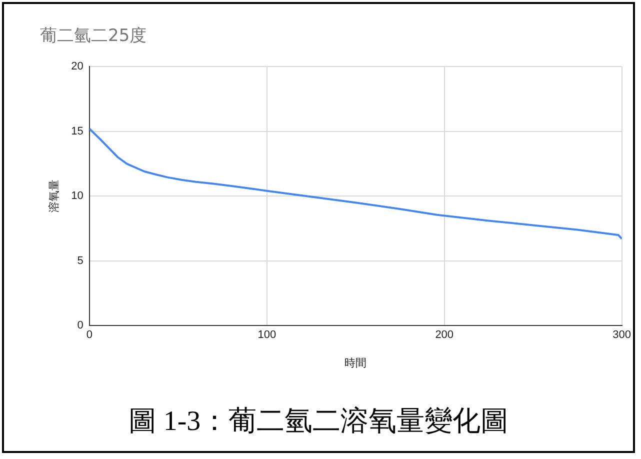 Image resolution: width=641 pixels, height=459 pixels. I want to click on x-tick-label: 100, so click(267, 335).